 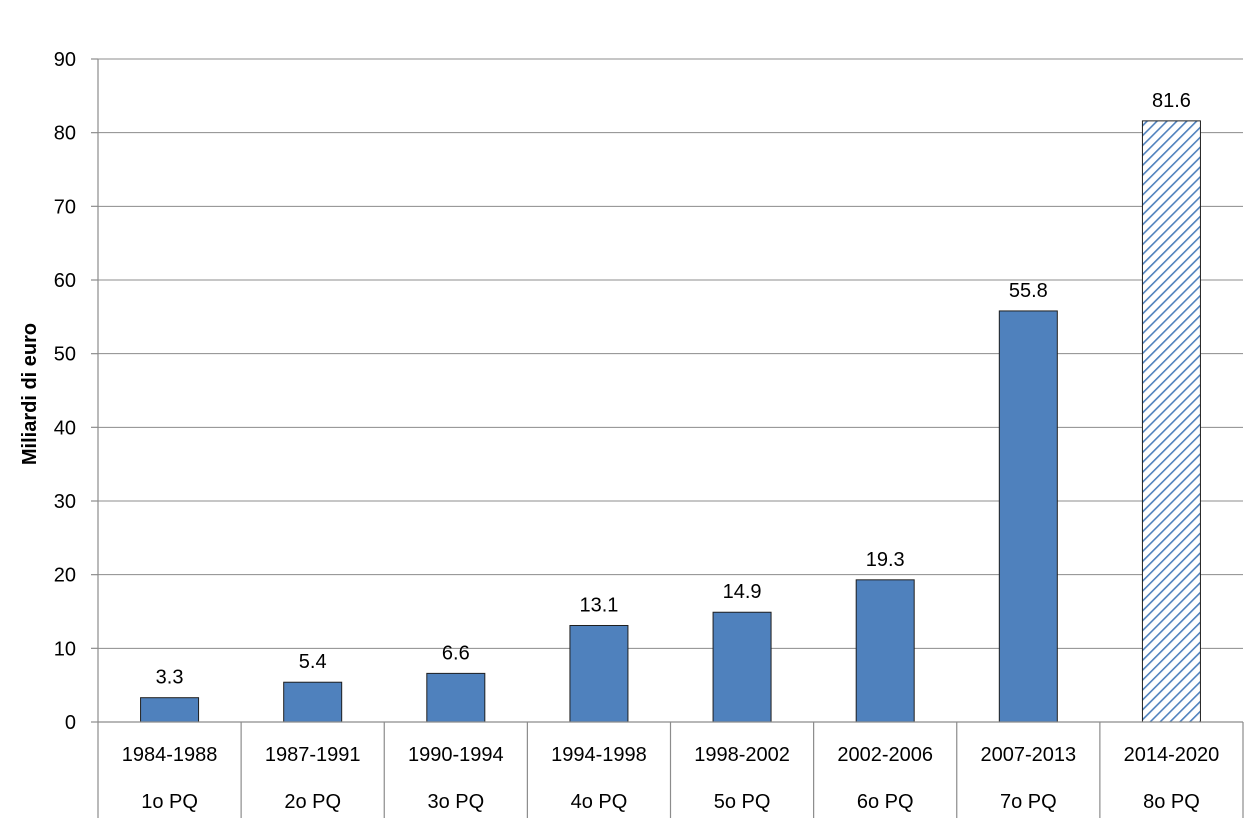 I want to click on x-sub-tick-label: 8o PQ, so click(x=1171, y=802).